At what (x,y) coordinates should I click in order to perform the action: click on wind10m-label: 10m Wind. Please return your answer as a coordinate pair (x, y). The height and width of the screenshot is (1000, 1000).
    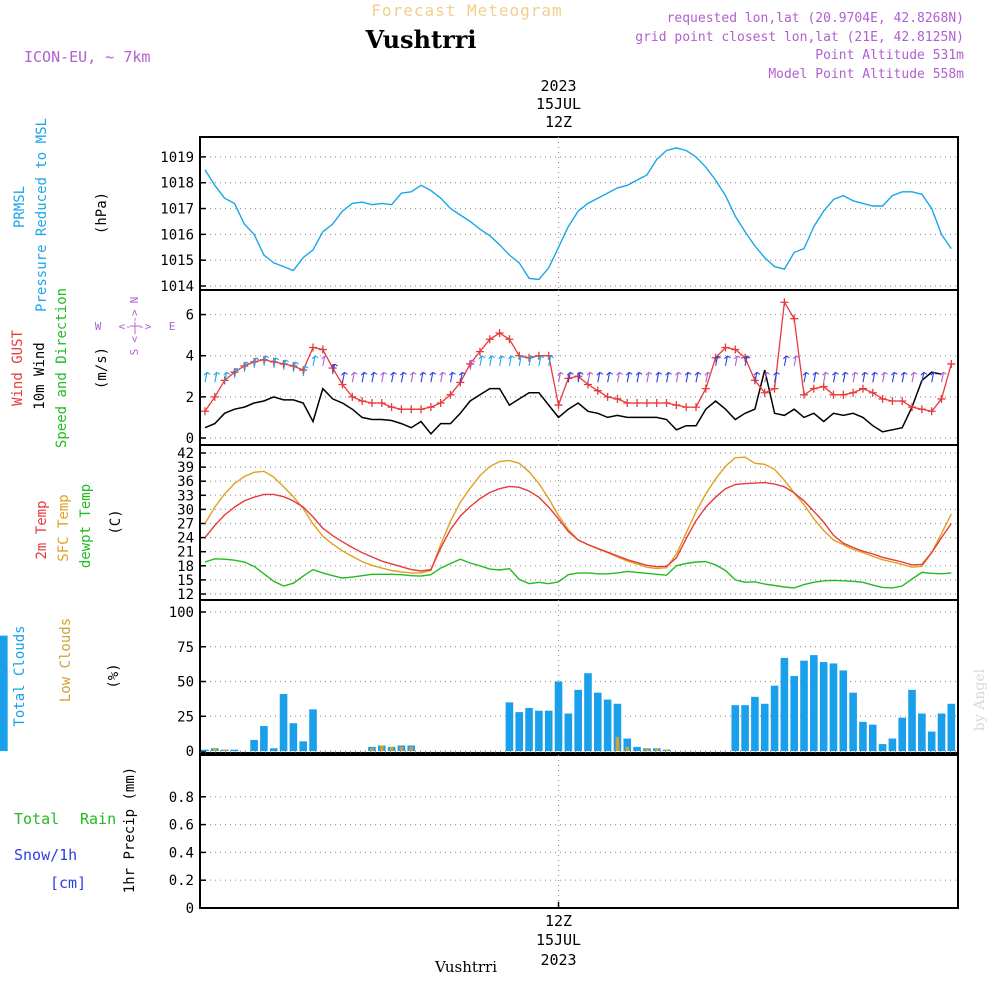
    Looking at the image, I should click on (40, 375).